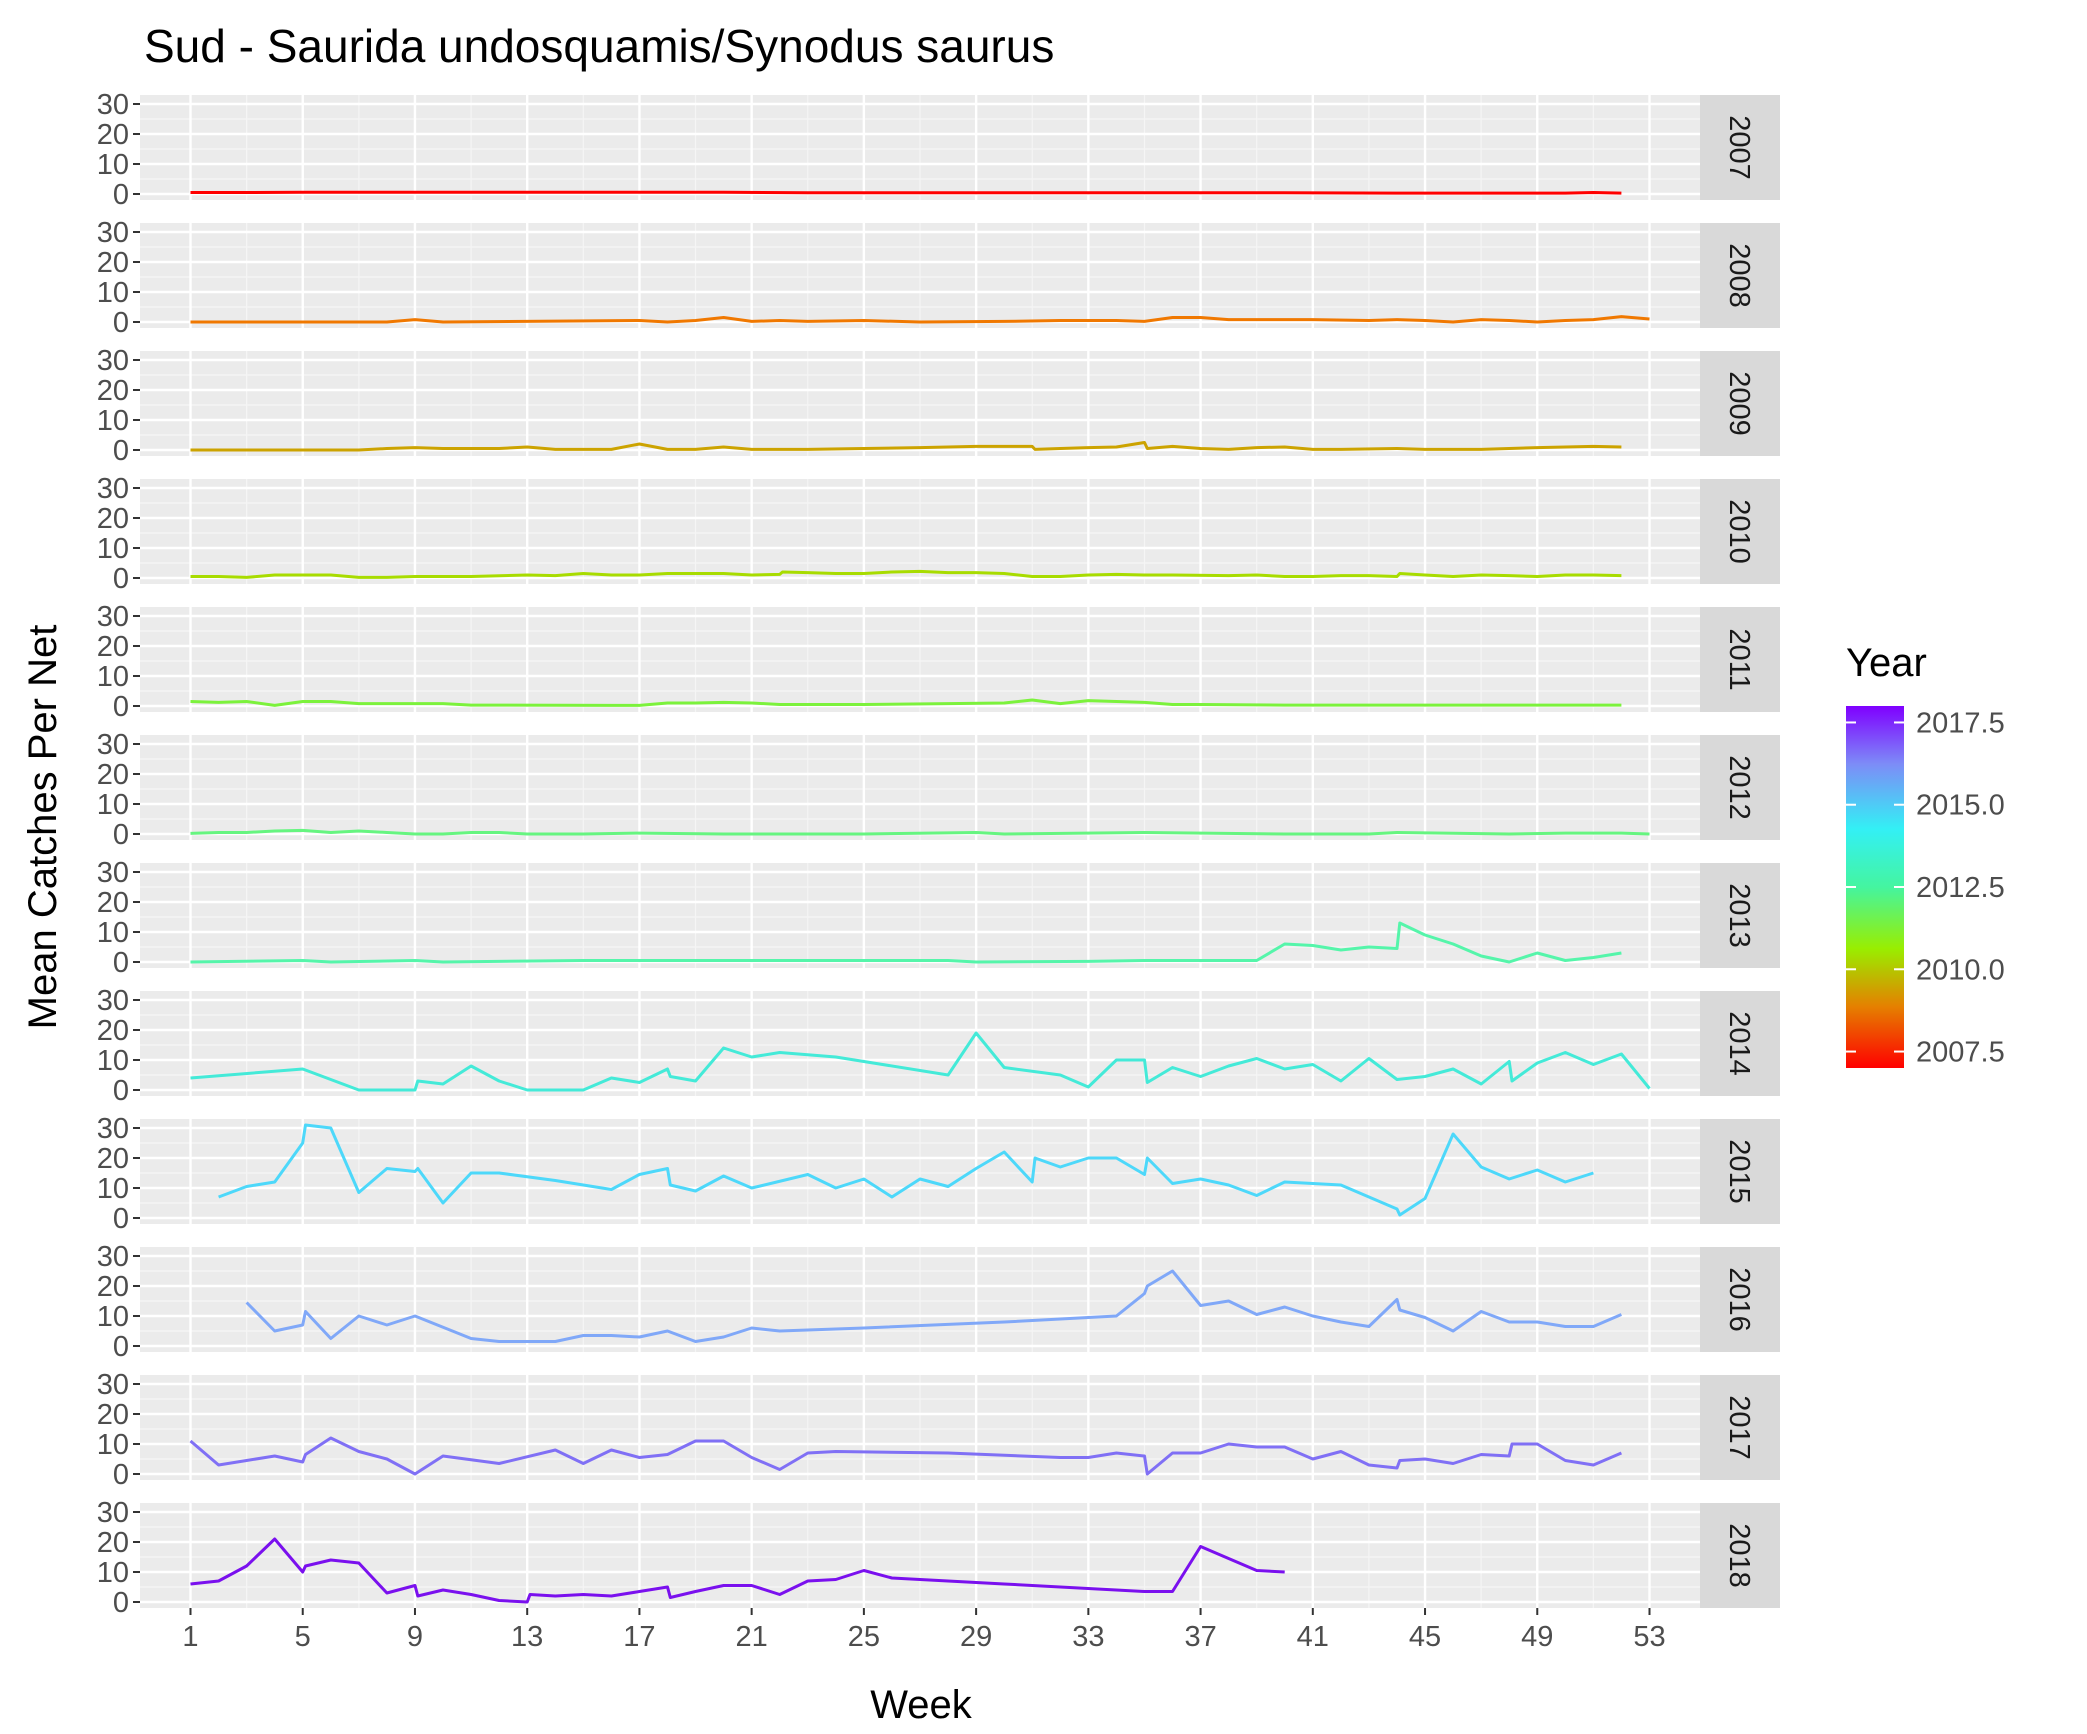 Image resolution: width=2087 pixels, height=1734 pixels. I want to click on x-tick-label: 17, so click(639, 1637).